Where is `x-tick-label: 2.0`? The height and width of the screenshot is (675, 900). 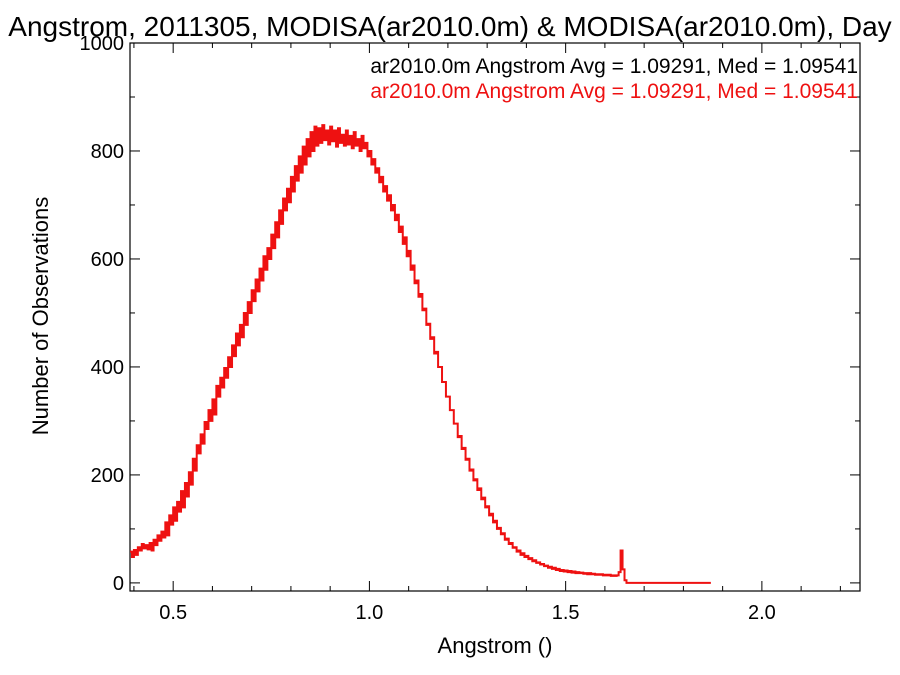
x-tick-label: 2.0 is located at coordinates (762, 613).